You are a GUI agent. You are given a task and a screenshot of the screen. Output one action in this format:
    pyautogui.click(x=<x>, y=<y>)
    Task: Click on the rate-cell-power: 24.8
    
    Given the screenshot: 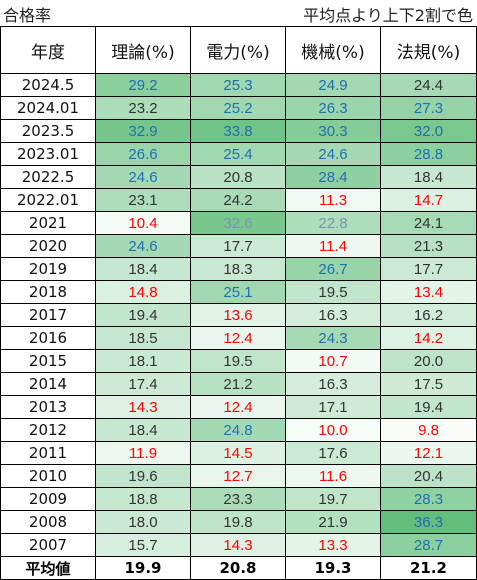 What is the action you would take?
    pyautogui.click(x=238, y=430)
    